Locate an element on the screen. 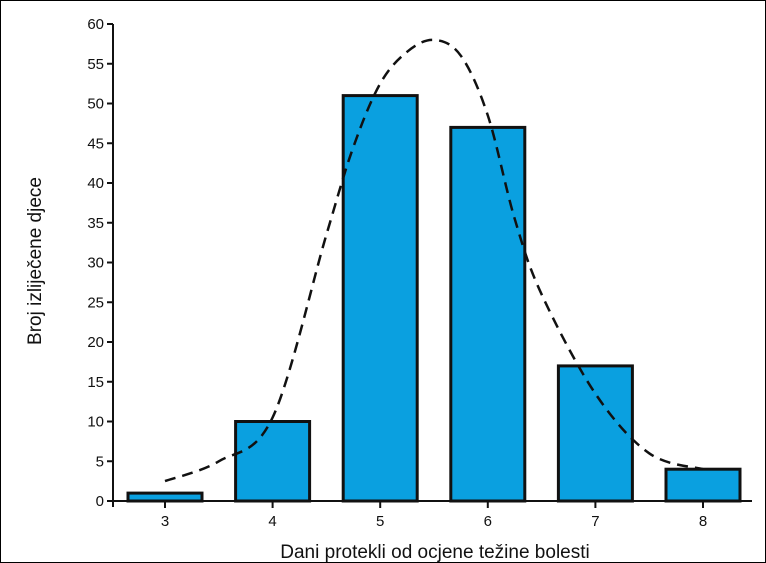  x-tick-label-4: 4 is located at coordinates (272, 521).